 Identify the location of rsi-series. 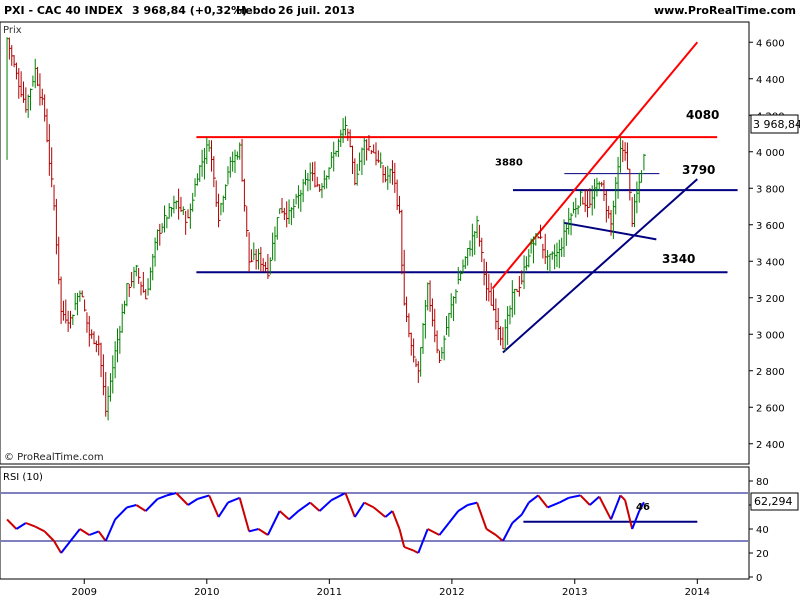
(325, 523).